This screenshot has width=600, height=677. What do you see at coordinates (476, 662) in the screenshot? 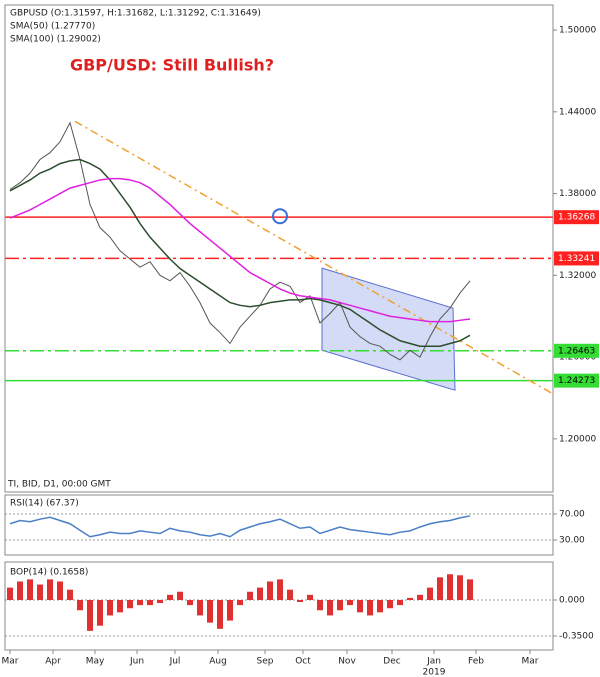
I see `x-tick-label: Feb` at bounding box center [476, 662].